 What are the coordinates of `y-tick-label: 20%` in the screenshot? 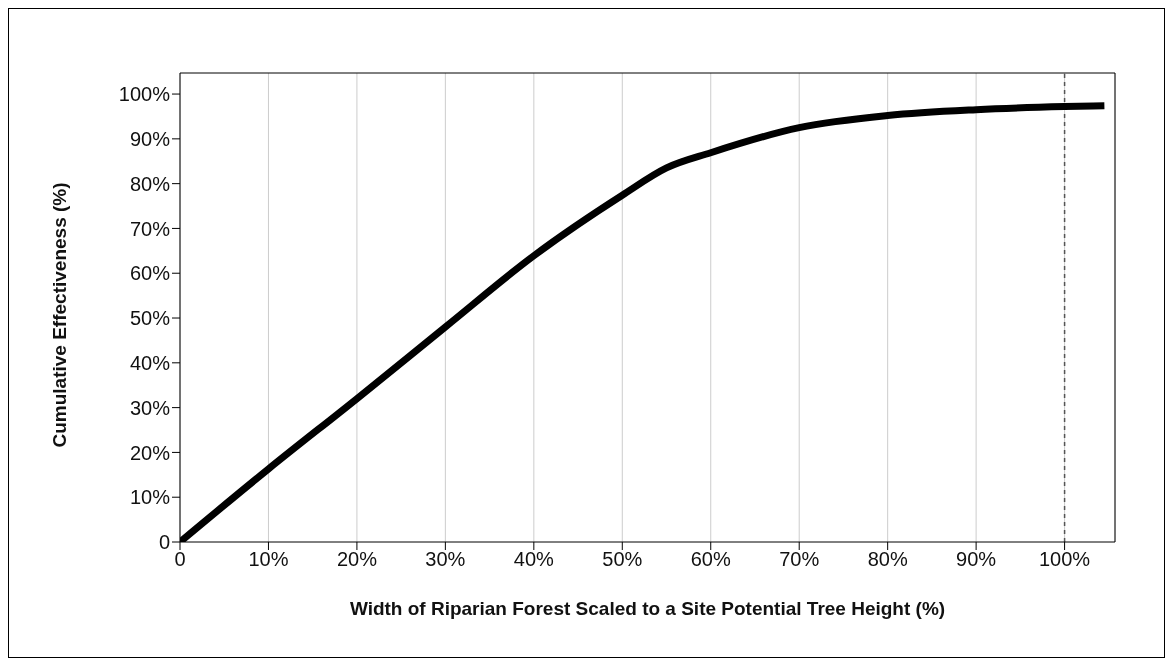 It's located at (150, 452).